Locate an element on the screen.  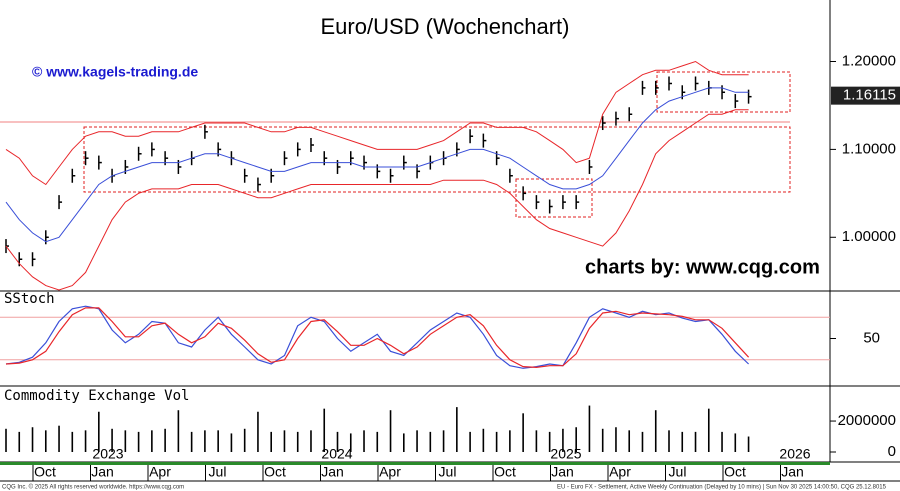
y-tick-label: 2000000 is located at coordinates (867, 420).